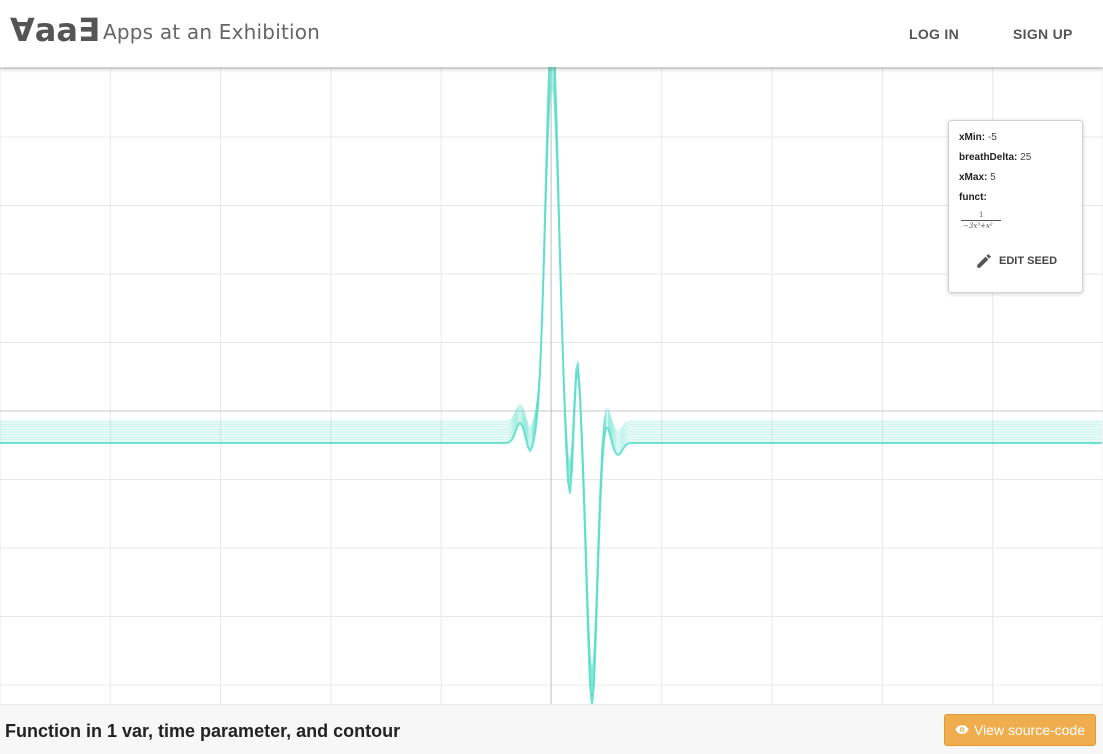 The height and width of the screenshot is (754, 1103). What do you see at coordinates (973, 177) in the screenshot?
I see `xmax-label: xMax:` at bounding box center [973, 177].